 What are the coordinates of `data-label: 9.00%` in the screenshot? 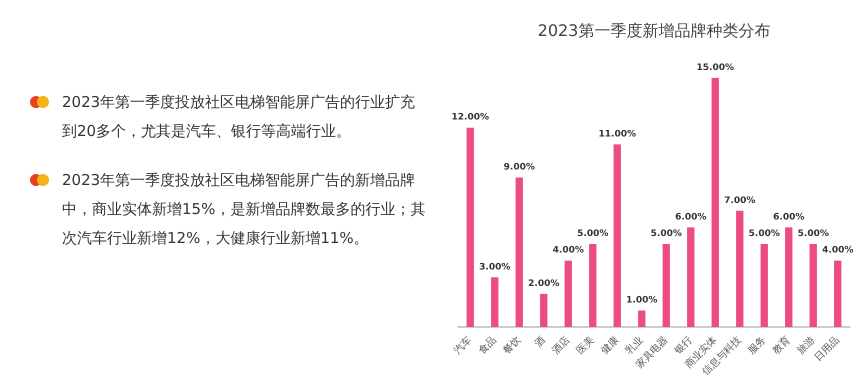 It's located at (519, 167).